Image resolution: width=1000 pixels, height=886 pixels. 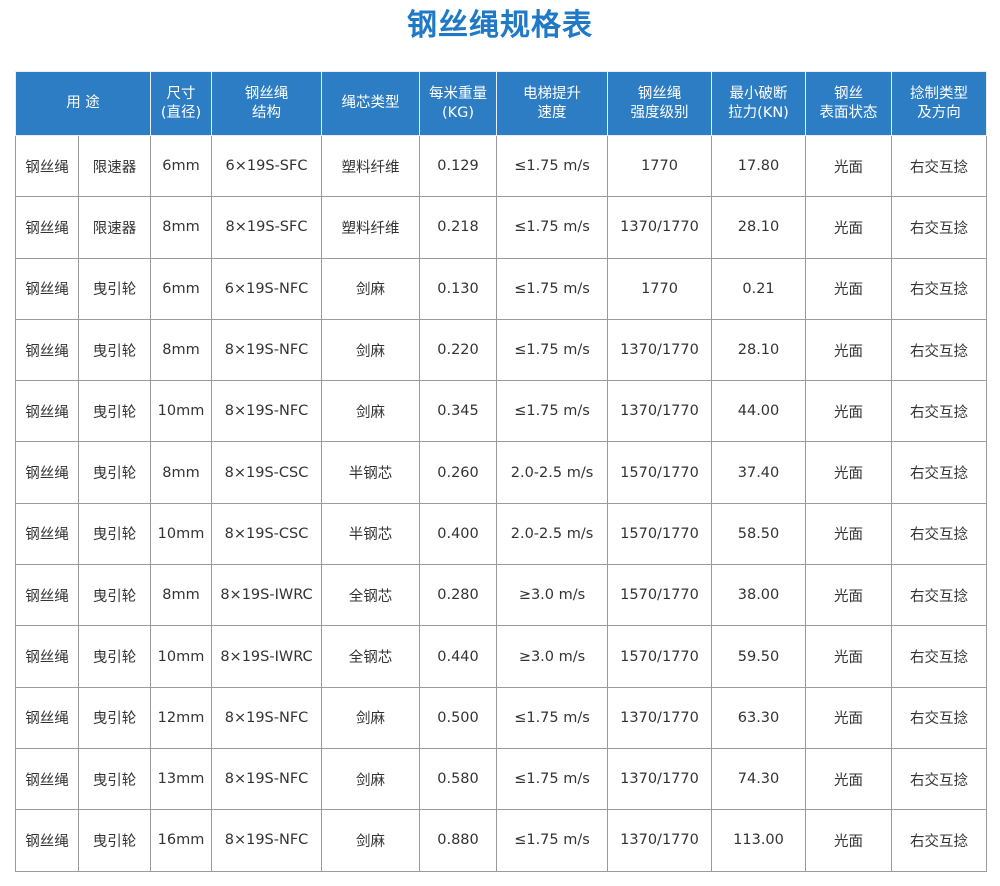 What do you see at coordinates (458, 350) in the screenshot?
I see `cell-weight-per-meter: 0.220` at bounding box center [458, 350].